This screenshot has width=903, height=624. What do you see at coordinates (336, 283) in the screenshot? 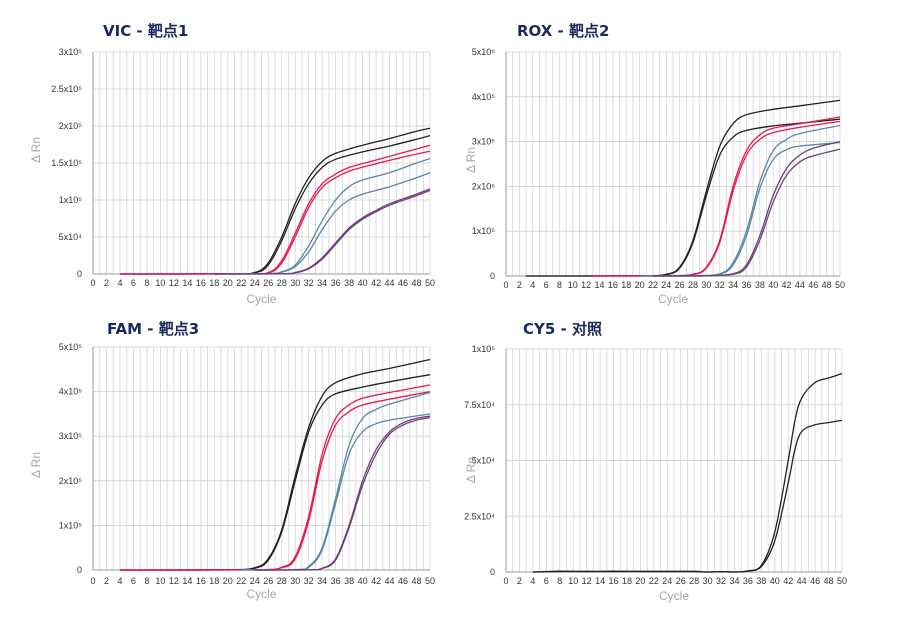
I see `x-tick-label: 36` at bounding box center [336, 283].